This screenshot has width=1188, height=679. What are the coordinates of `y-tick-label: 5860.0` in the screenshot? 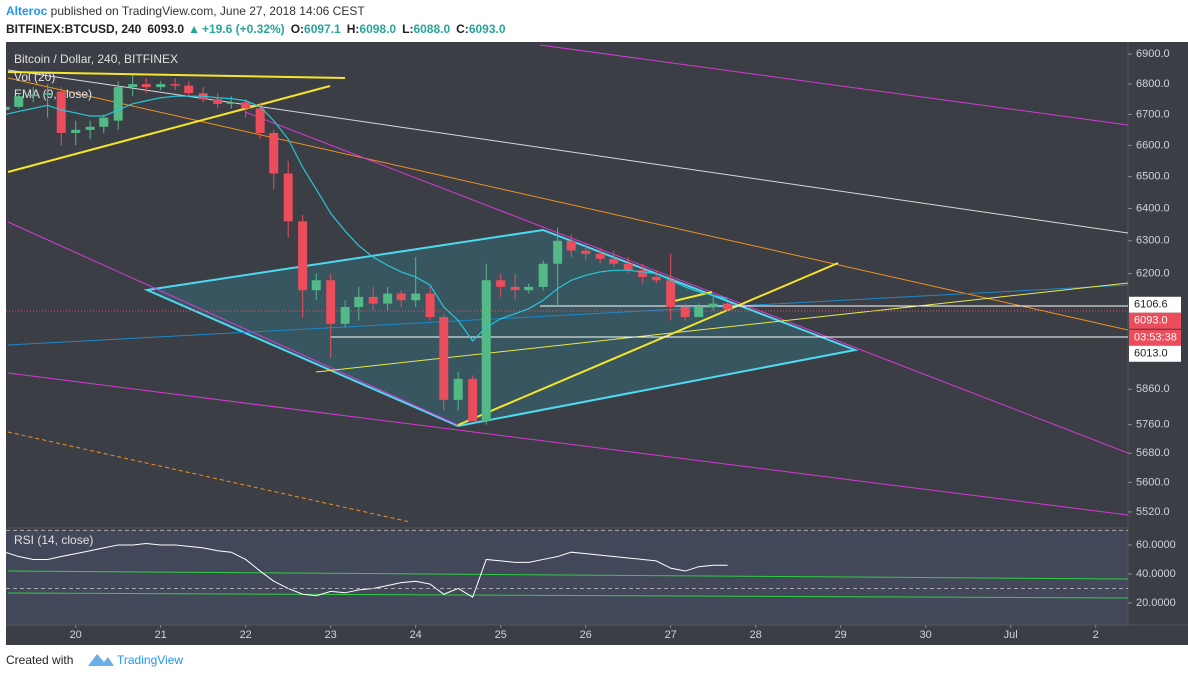 It's located at (1153, 389).